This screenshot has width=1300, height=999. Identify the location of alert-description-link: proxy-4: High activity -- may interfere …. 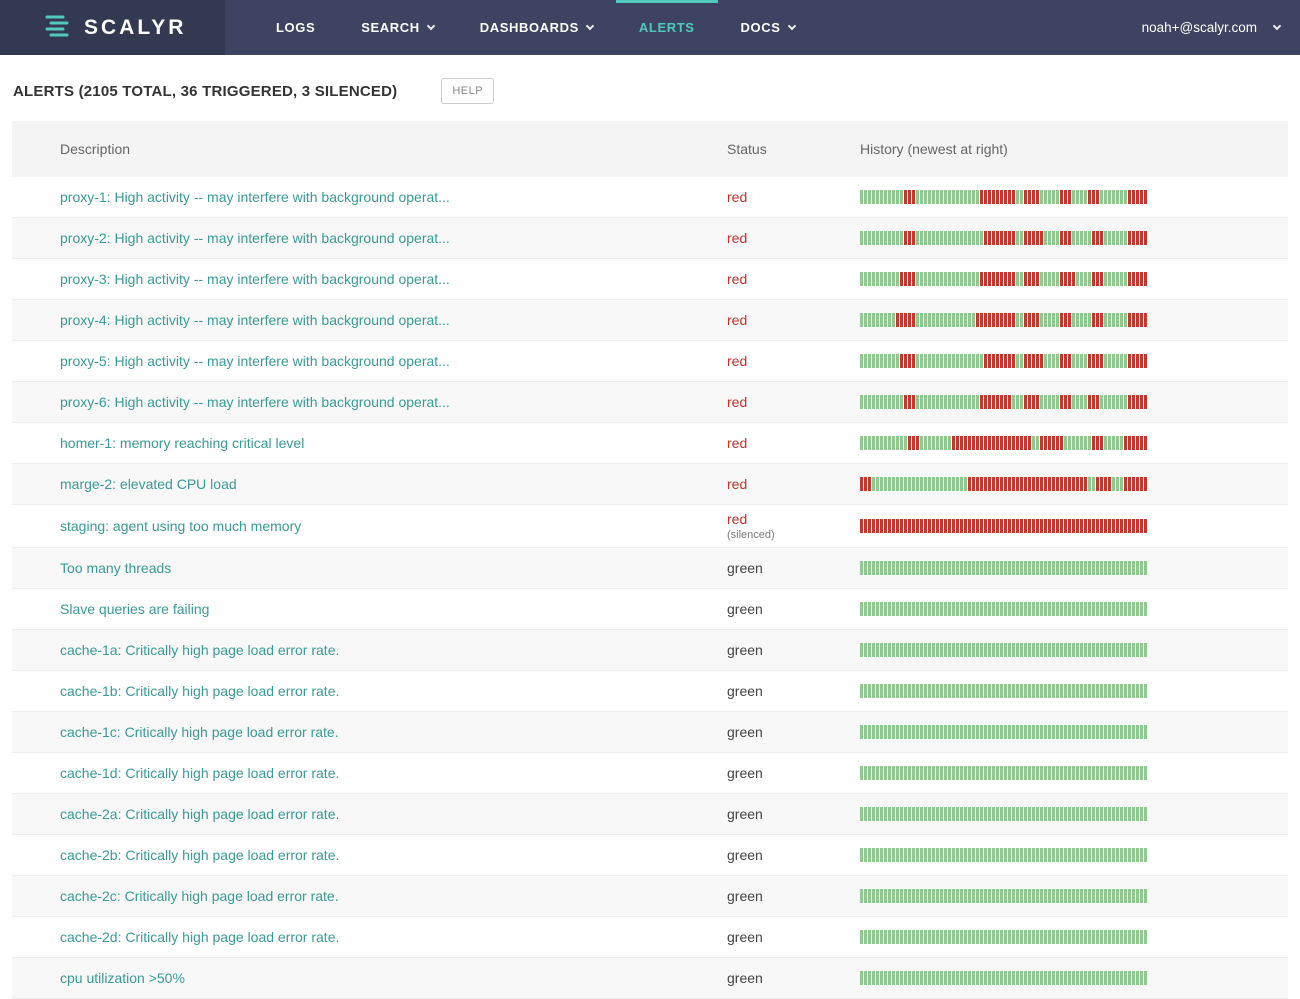
(255, 320).